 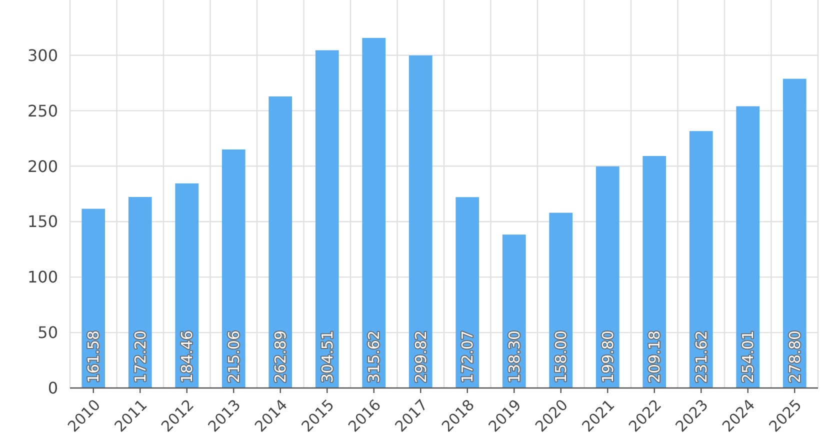 What do you see at coordinates (48, 332) in the screenshot?
I see `y-tick-label: 50` at bounding box center [48, 332].